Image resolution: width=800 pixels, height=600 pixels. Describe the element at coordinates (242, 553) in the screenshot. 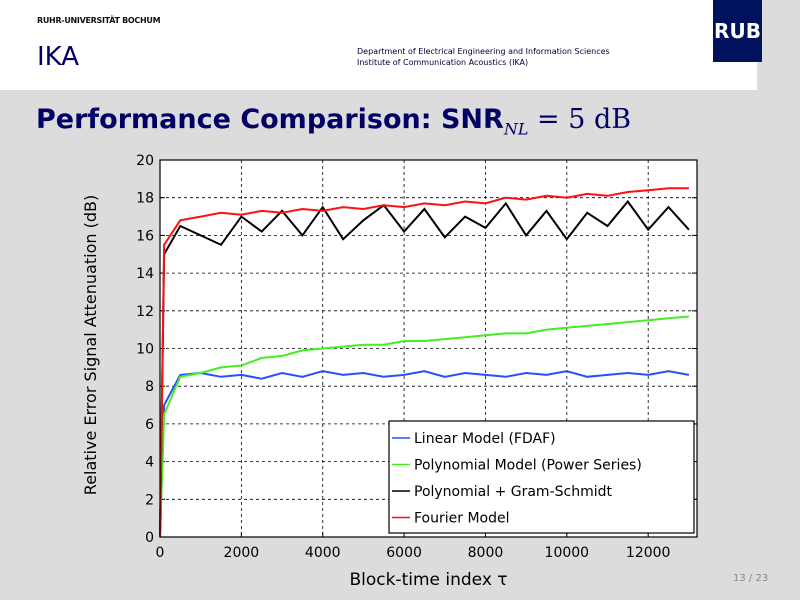

I see `x-tick-label: 2000` at that location.